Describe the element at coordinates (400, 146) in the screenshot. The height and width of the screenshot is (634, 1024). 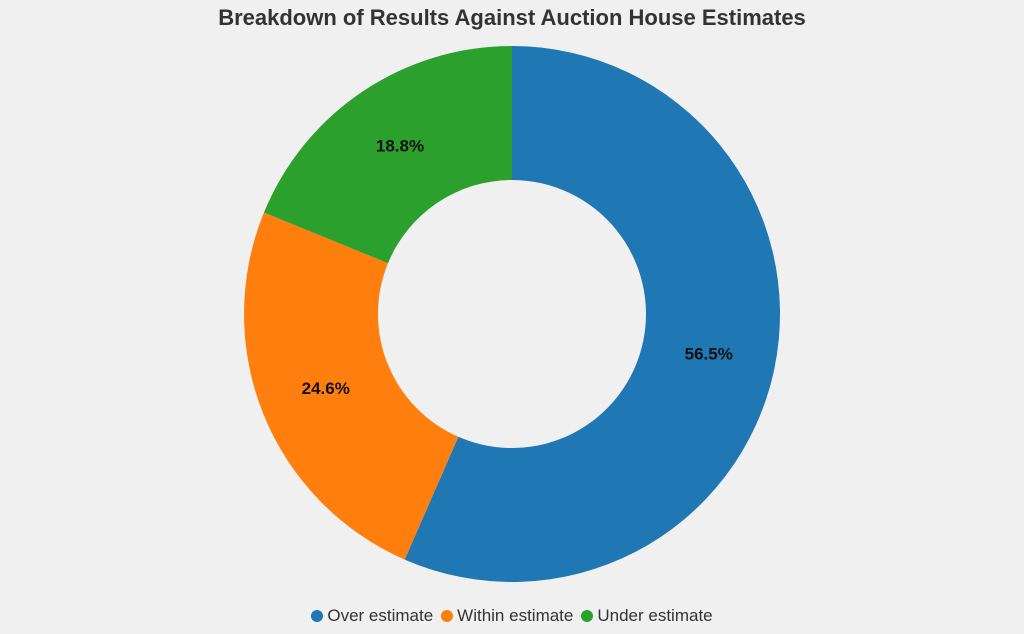
I see `slice-label-under-estimate: 18.8%` at that location.